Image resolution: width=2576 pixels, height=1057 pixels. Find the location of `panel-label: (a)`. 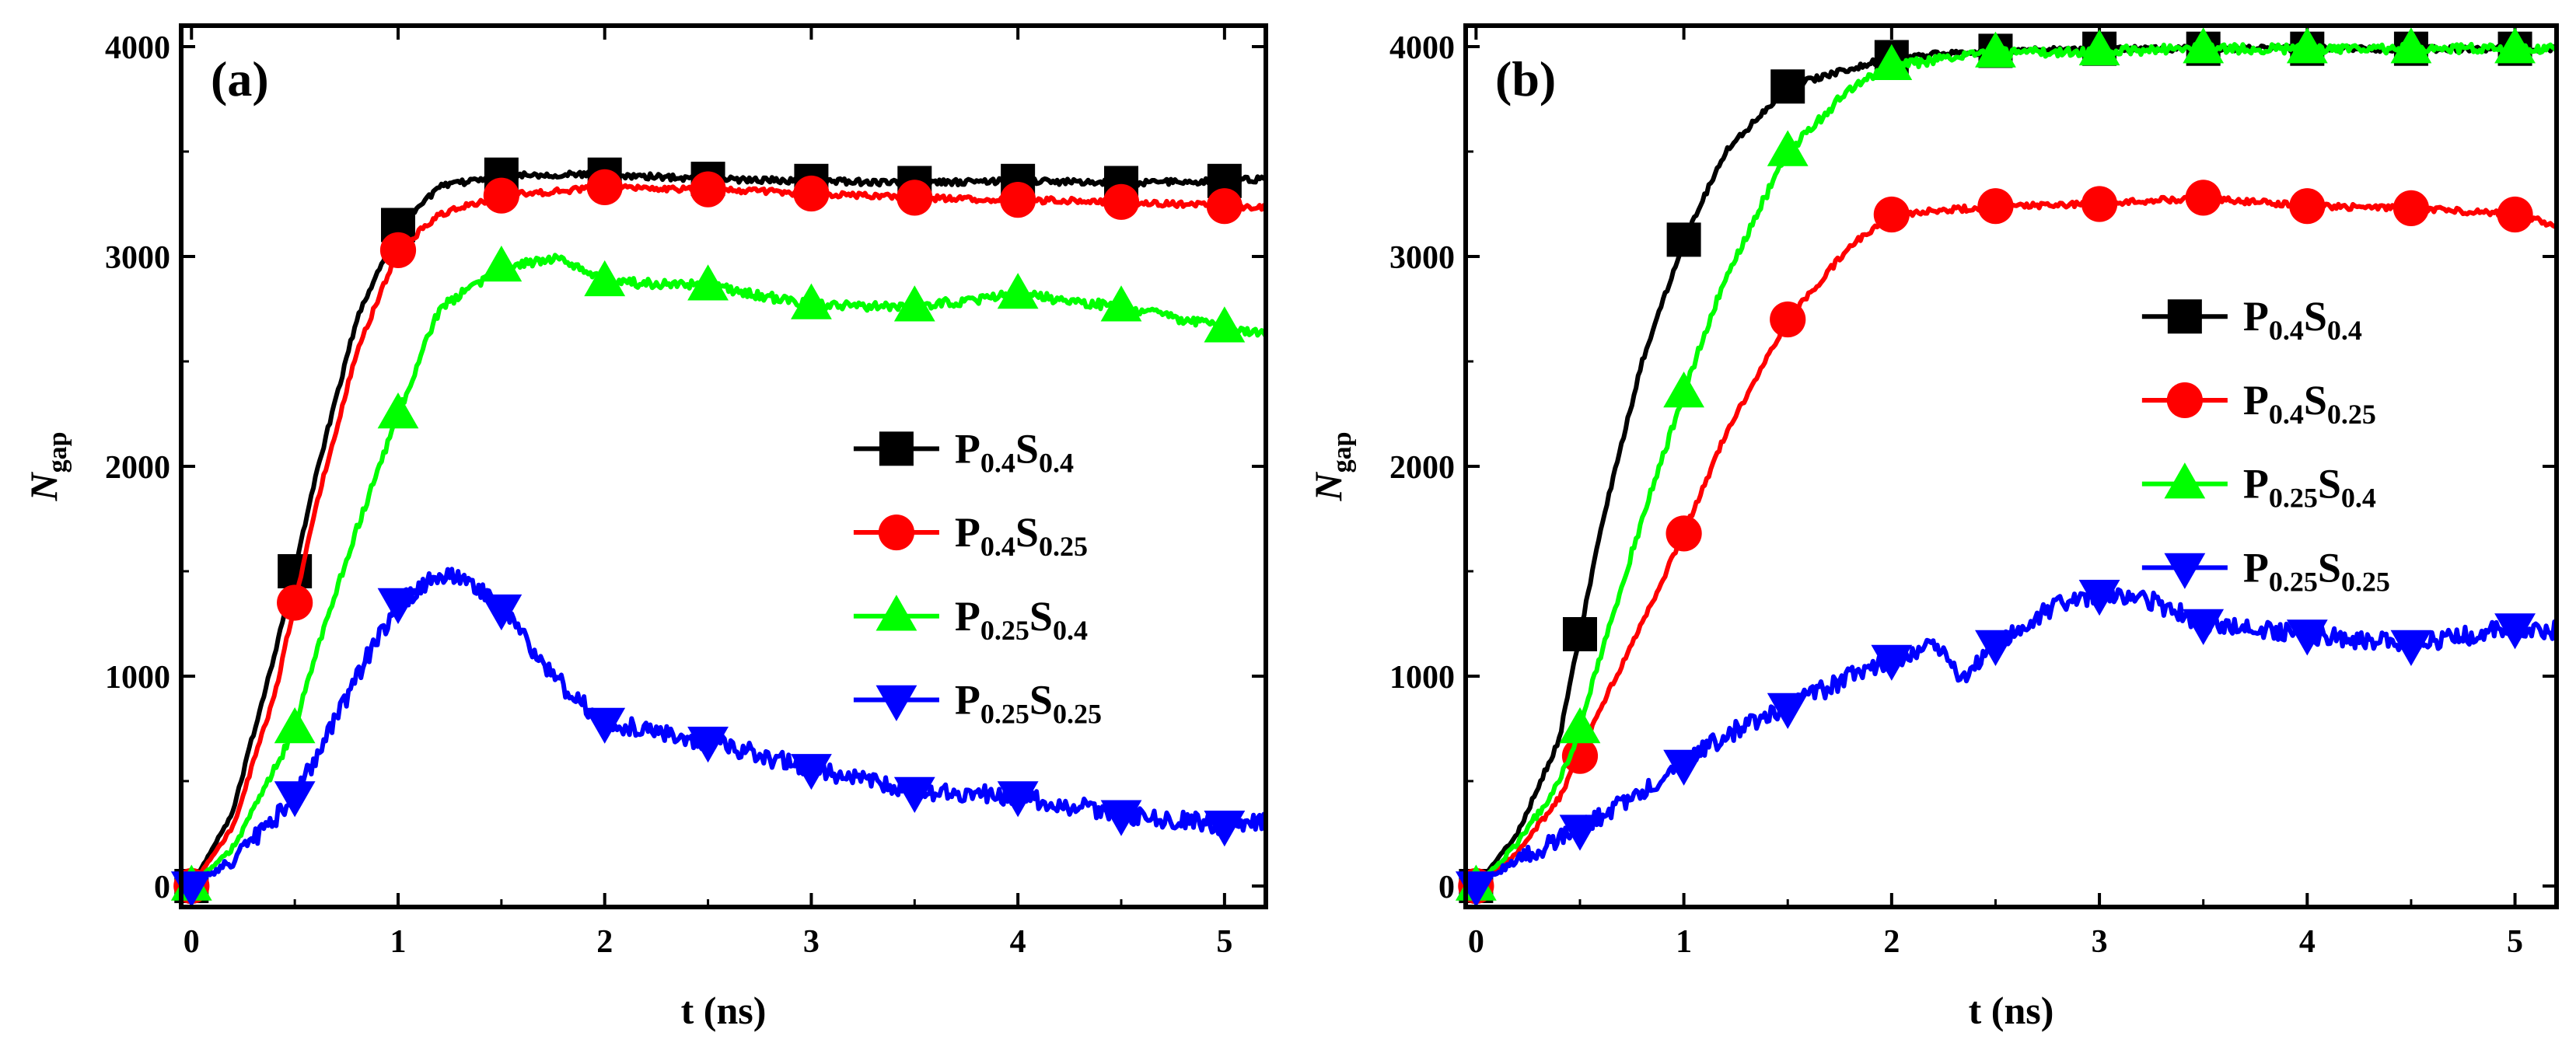

panel-label: (a) is located at coordinates (240, 78).